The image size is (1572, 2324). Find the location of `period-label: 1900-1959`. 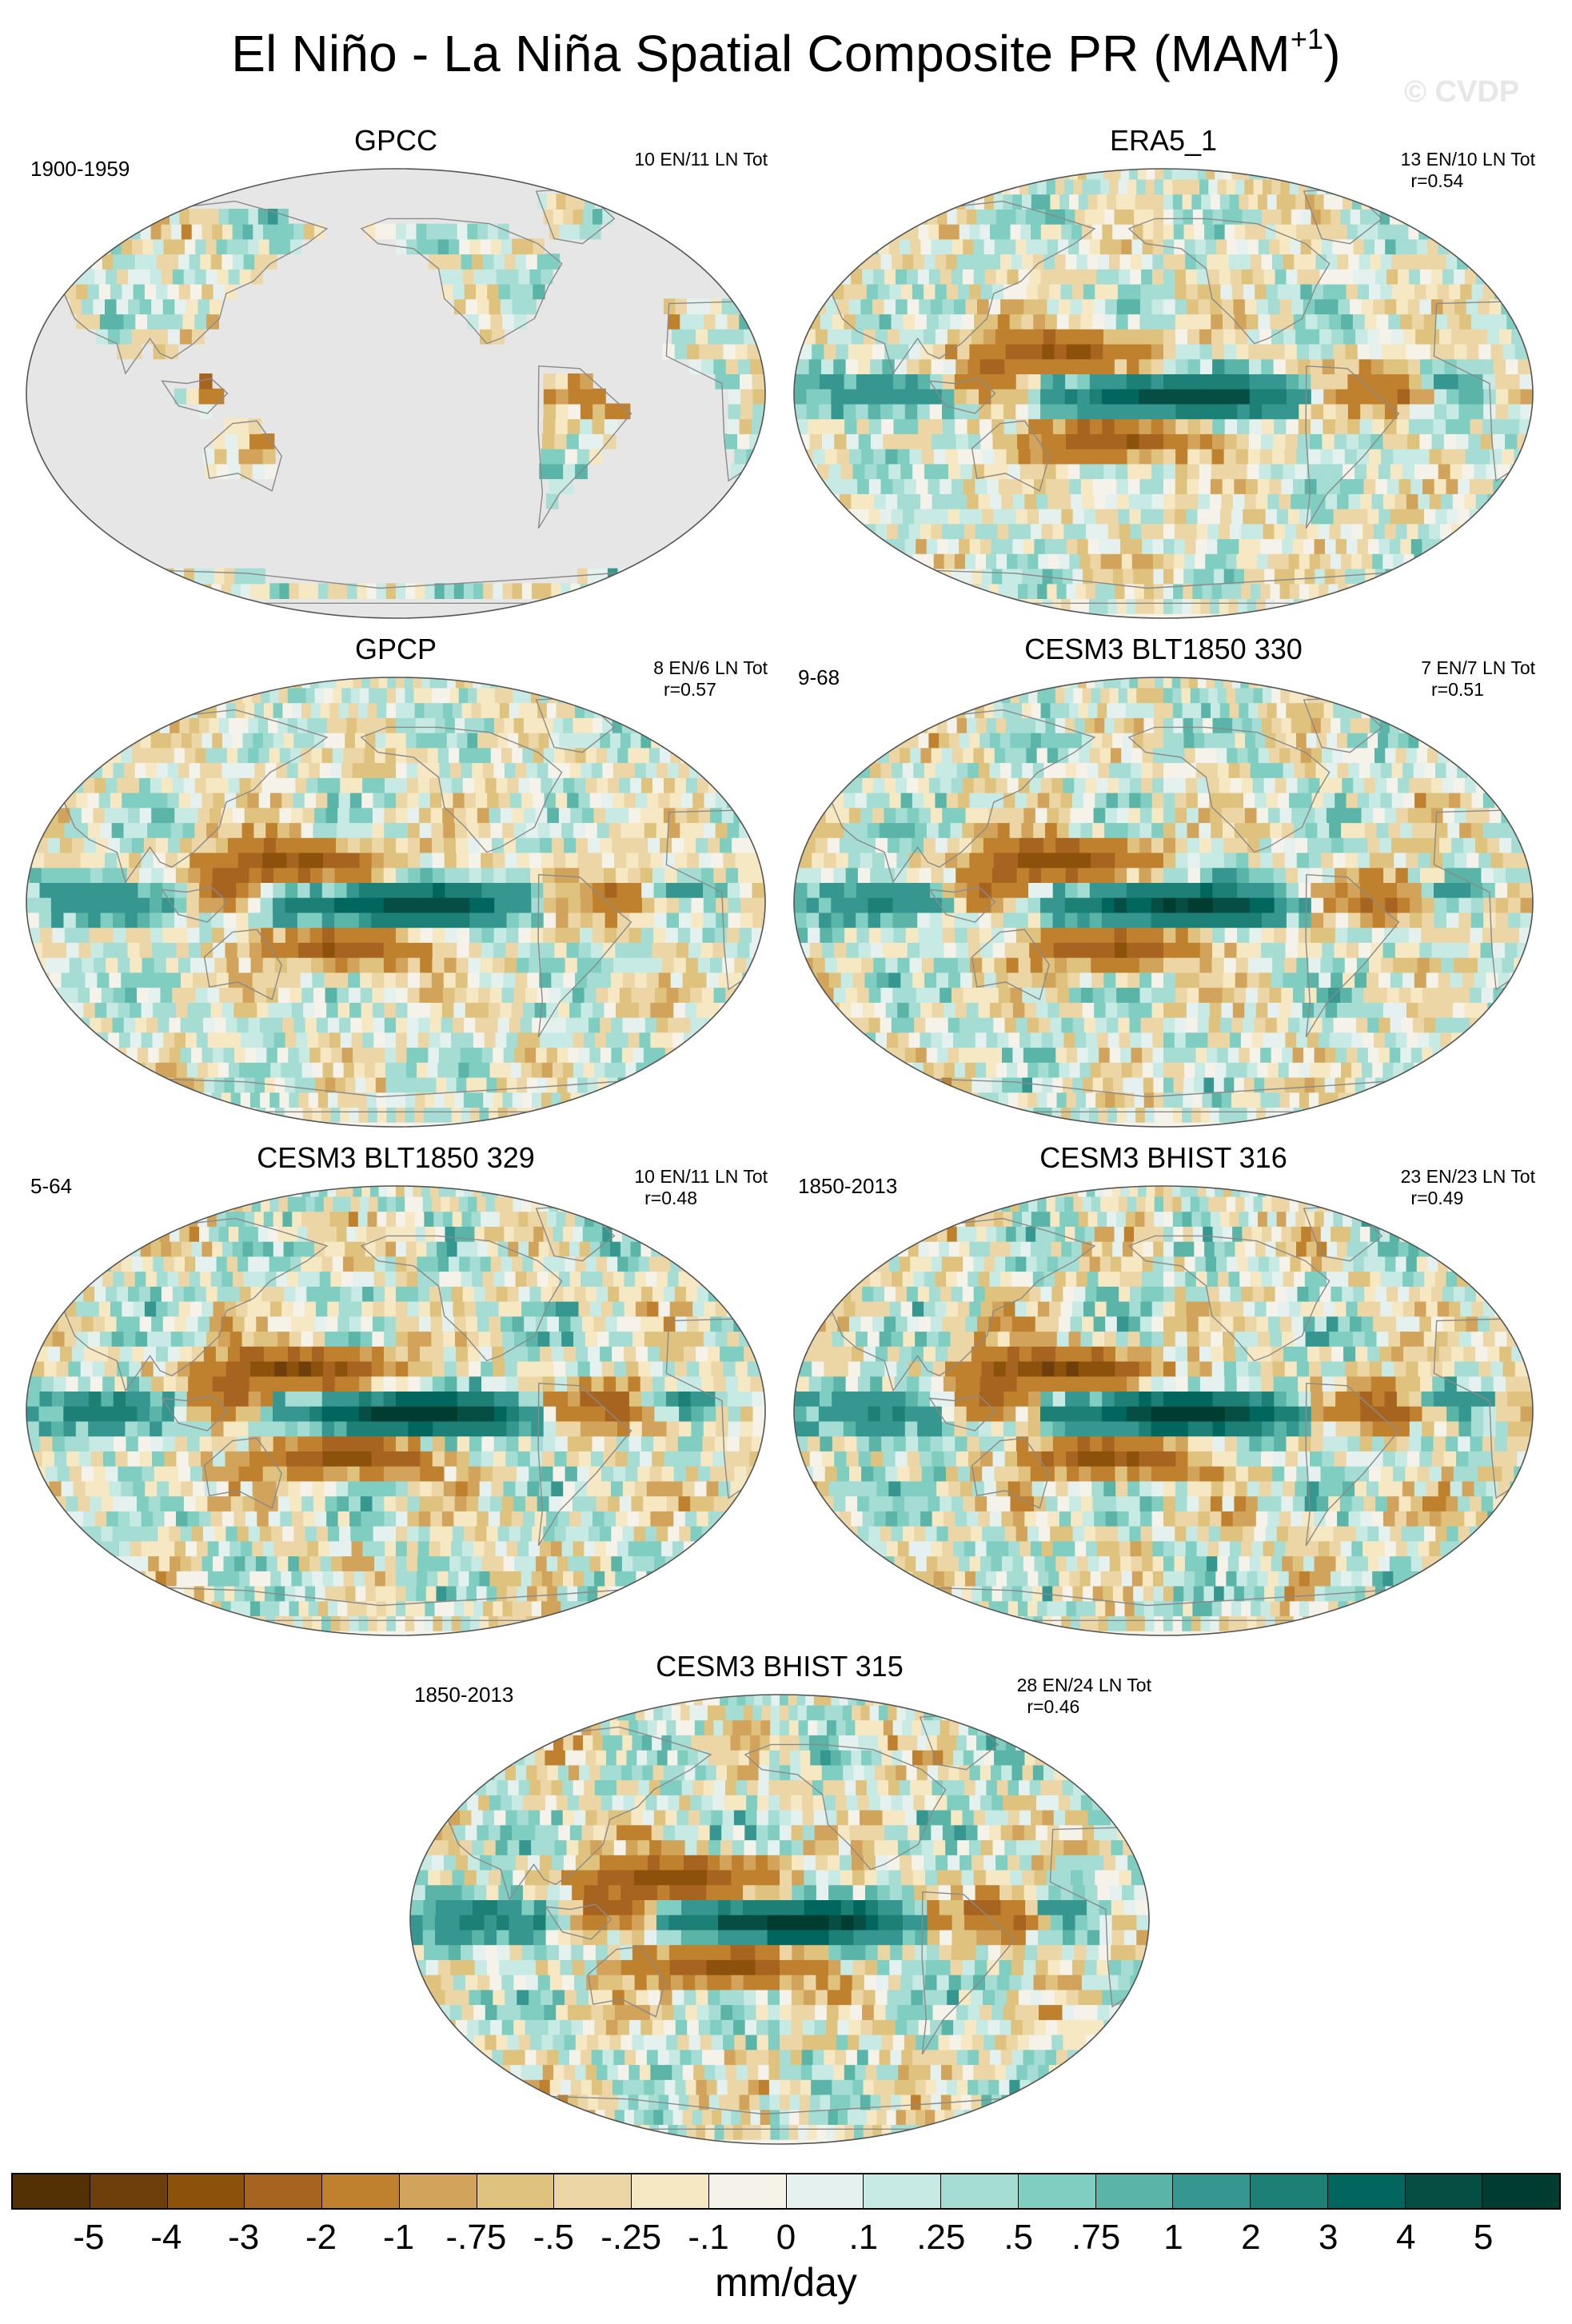

period-label: 1900-1959 is located at coordinates (80, 169).